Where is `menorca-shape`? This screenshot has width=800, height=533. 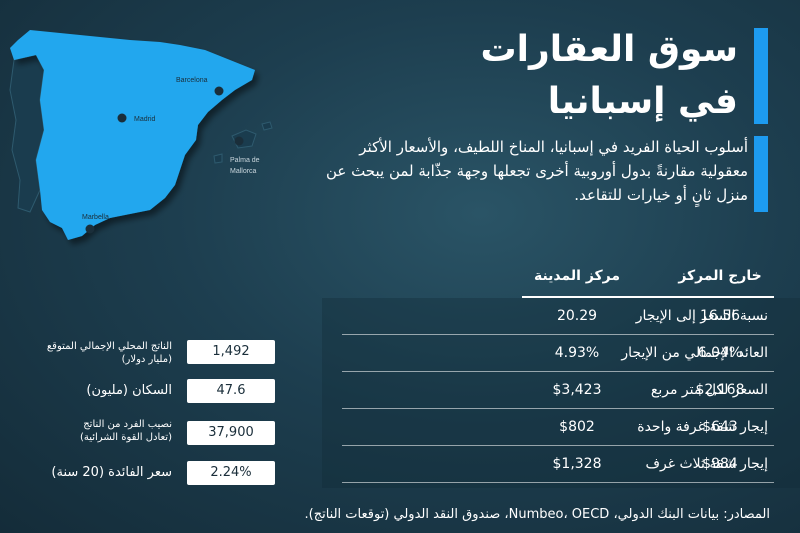 menorca-shape is located at coordinates (267, 126).